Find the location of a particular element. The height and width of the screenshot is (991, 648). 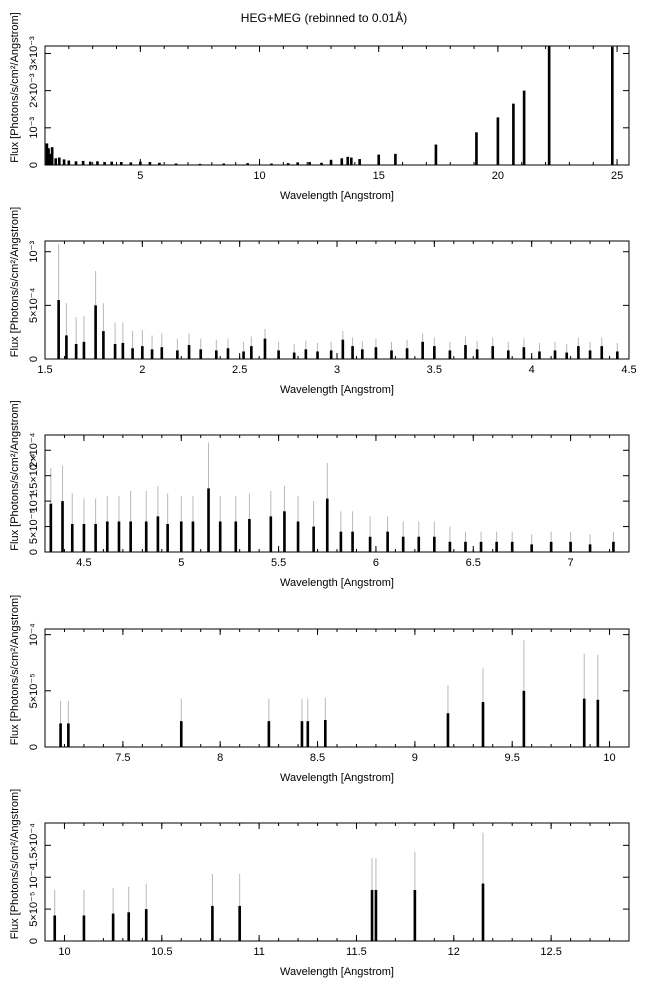

x-tick-label: 1.5 is located at coordinates (44, 370).